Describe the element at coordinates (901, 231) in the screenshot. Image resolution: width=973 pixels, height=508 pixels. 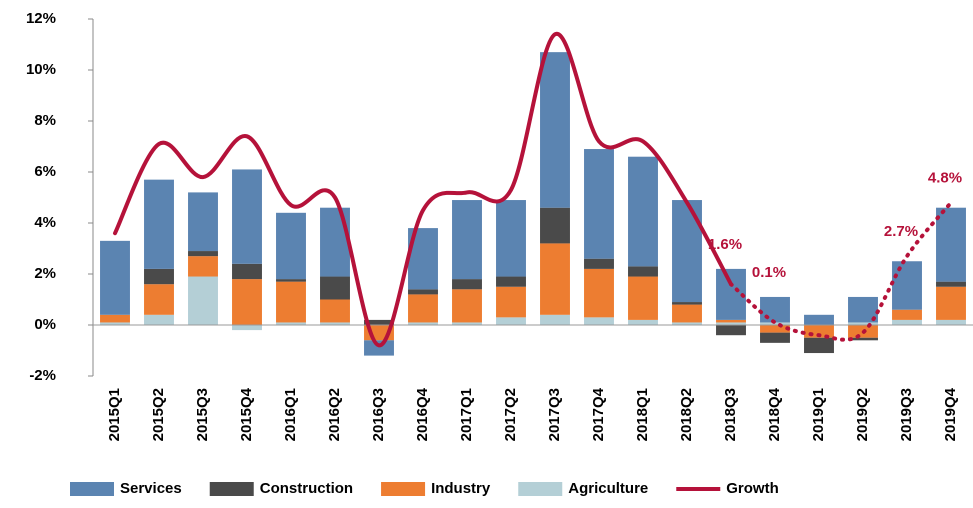
I see `data-label: 2.7%` at that location.